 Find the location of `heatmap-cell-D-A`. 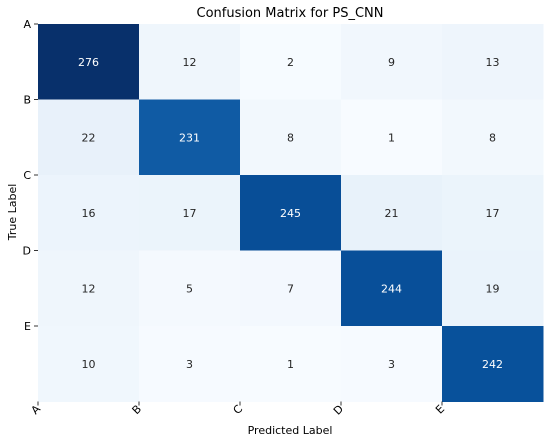

heatmap-cell-D-A is located at coordinates (89, 288).